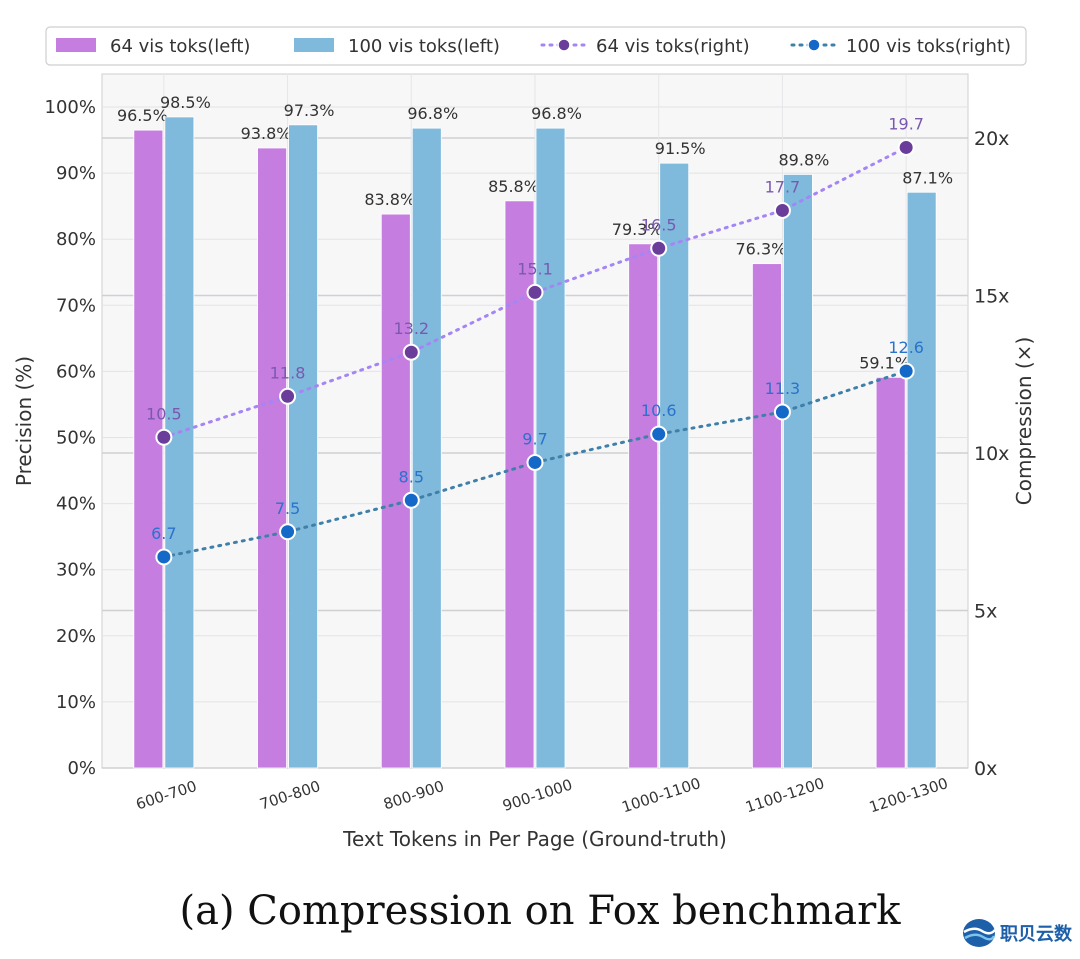 This screenshot has height=959, width=1080. I want to click on y-left-tick-label: 40%, so click(76, 504).